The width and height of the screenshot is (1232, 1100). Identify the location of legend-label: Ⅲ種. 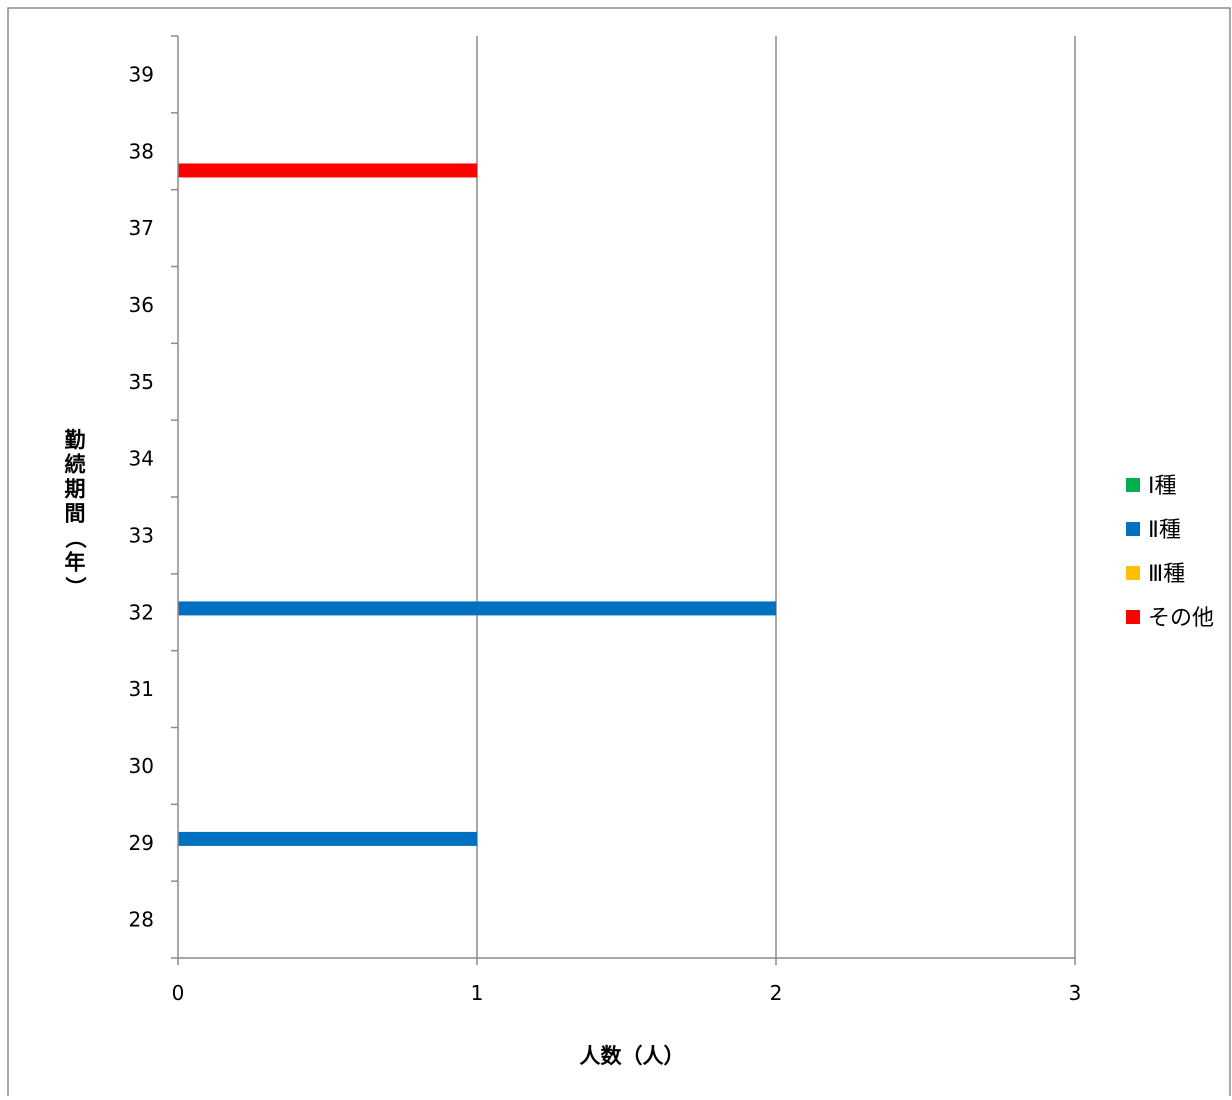
(1166, 574).